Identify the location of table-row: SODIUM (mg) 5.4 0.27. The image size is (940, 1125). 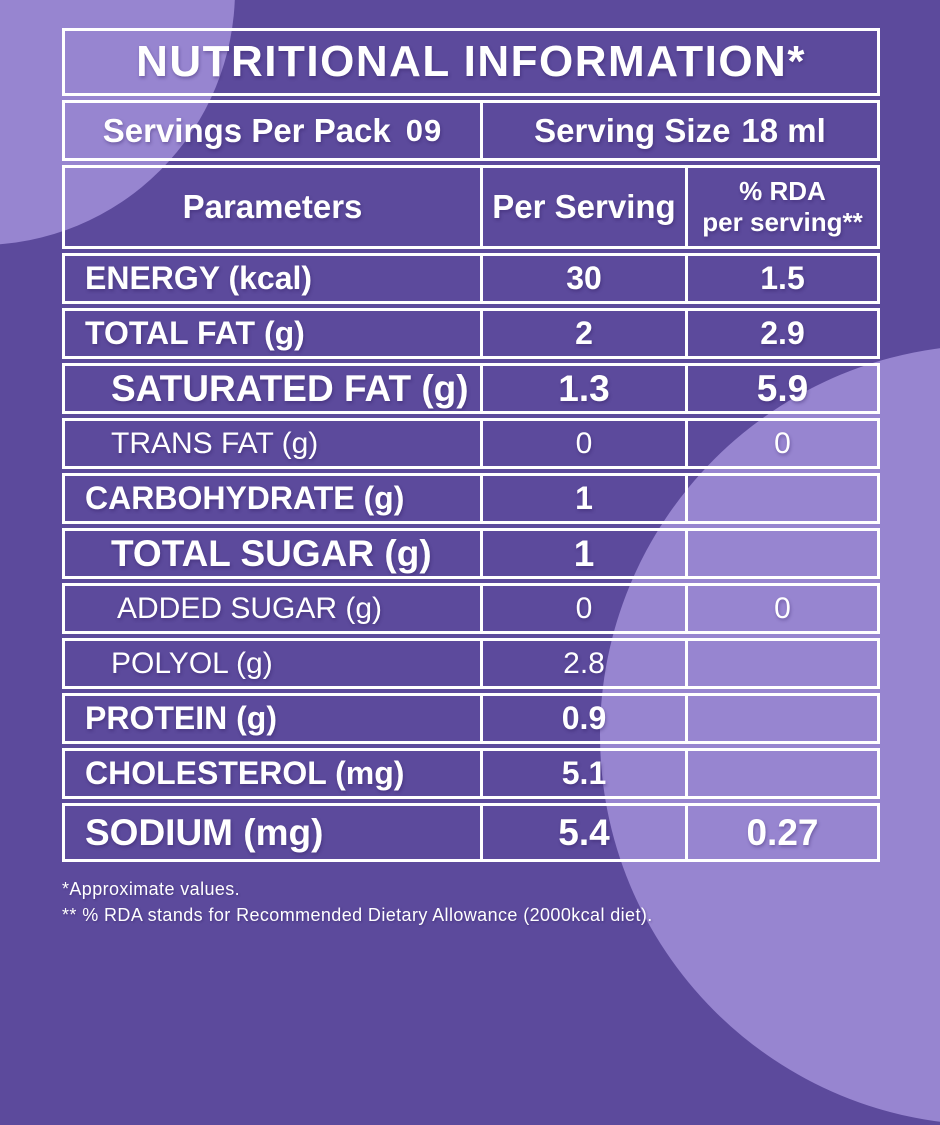
(471, 832).